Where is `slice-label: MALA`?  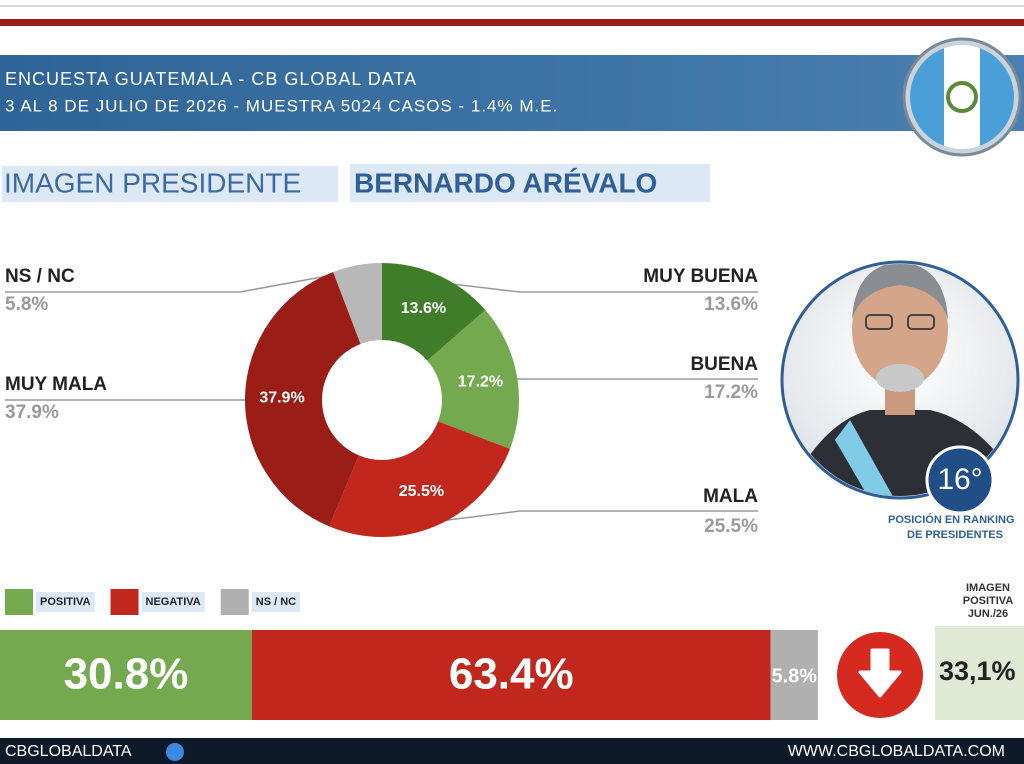 slice-label: MALA is located at coordinates (730, 496).